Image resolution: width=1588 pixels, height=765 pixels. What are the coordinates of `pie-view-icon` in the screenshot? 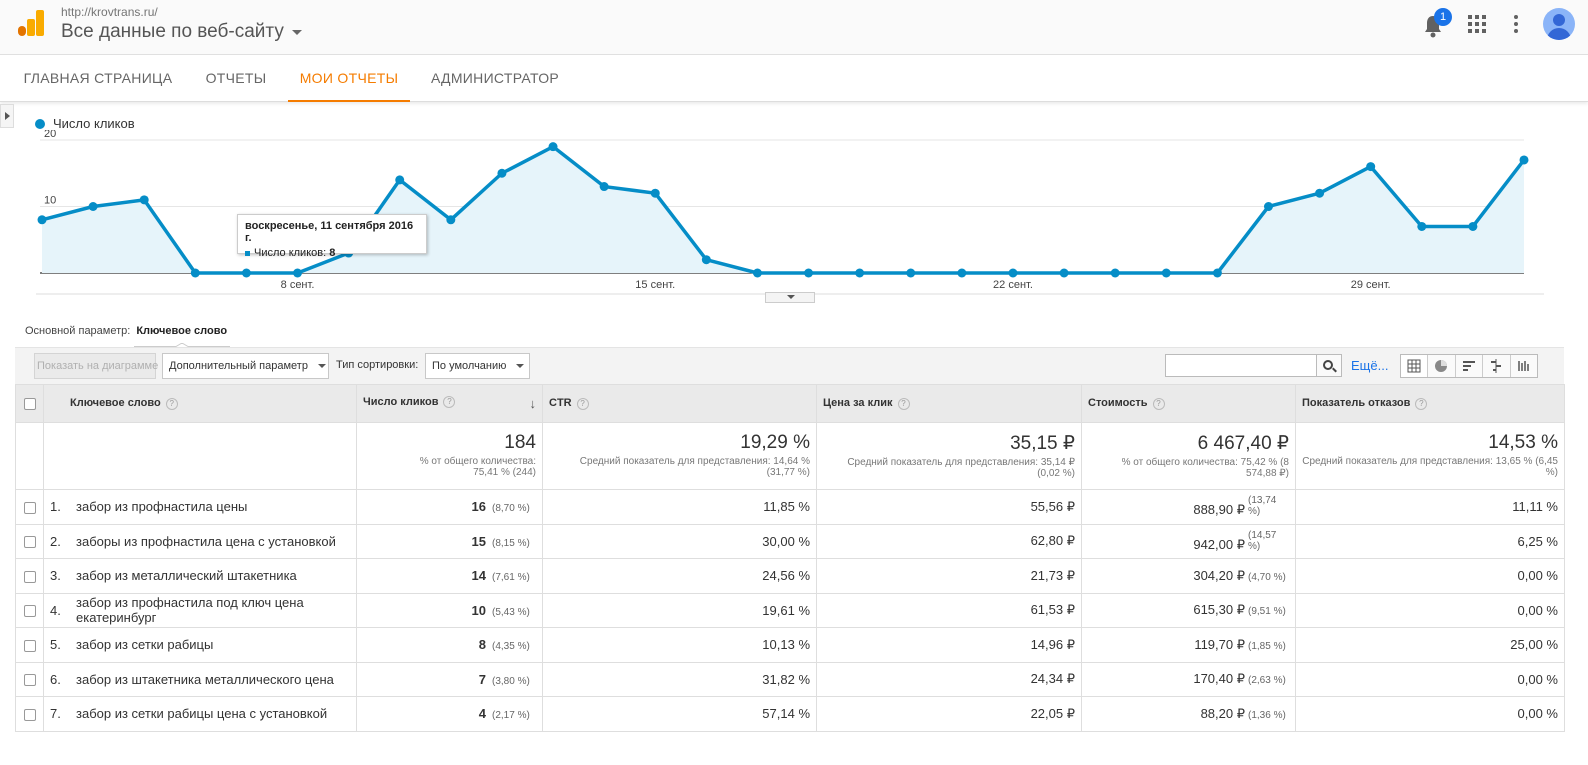 It's located at (1442, 366).